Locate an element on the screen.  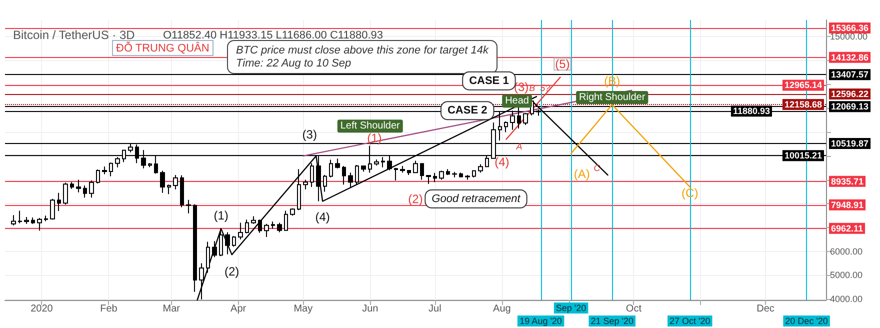
annotation: CASE 2 is located at coordinates (467, 110).